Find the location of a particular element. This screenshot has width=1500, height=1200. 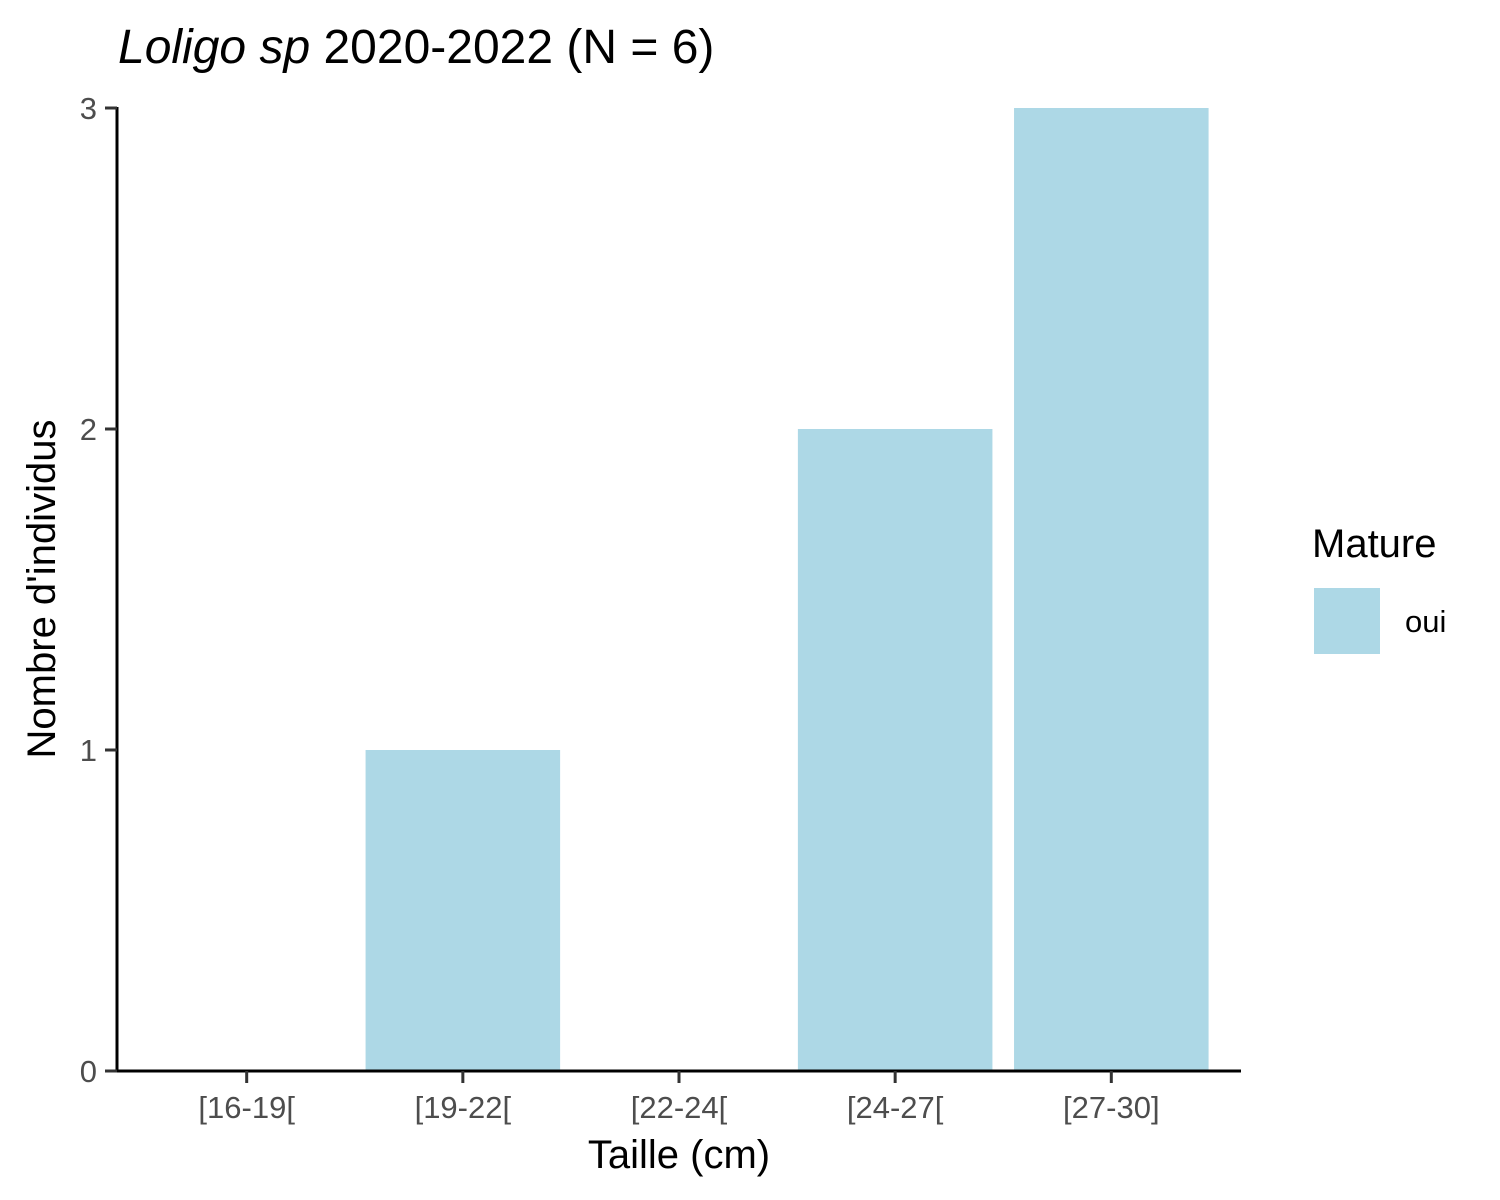

legend: Mature oui is located at coordinates (1379, 588).